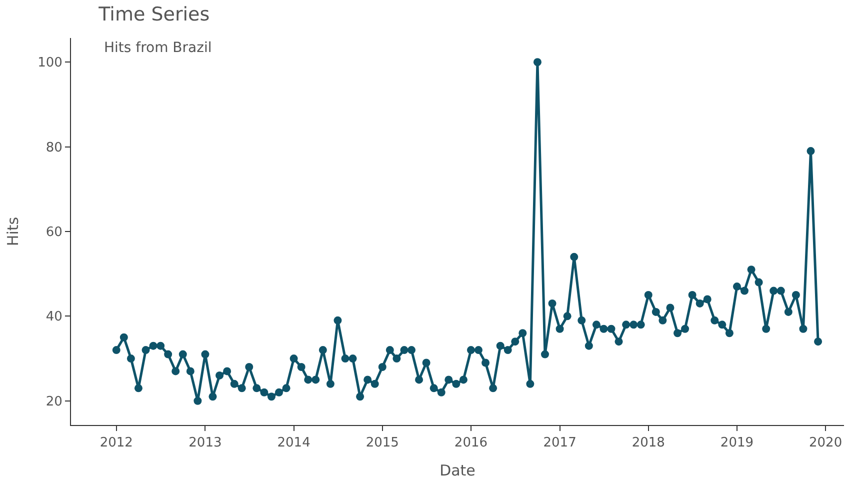 The height and width of the screenshot is (488, 858). What do you see at coordinates (382, 443) in the screenshot?
I see `x-tick-label: 2015` at bounding box center [382, 443].